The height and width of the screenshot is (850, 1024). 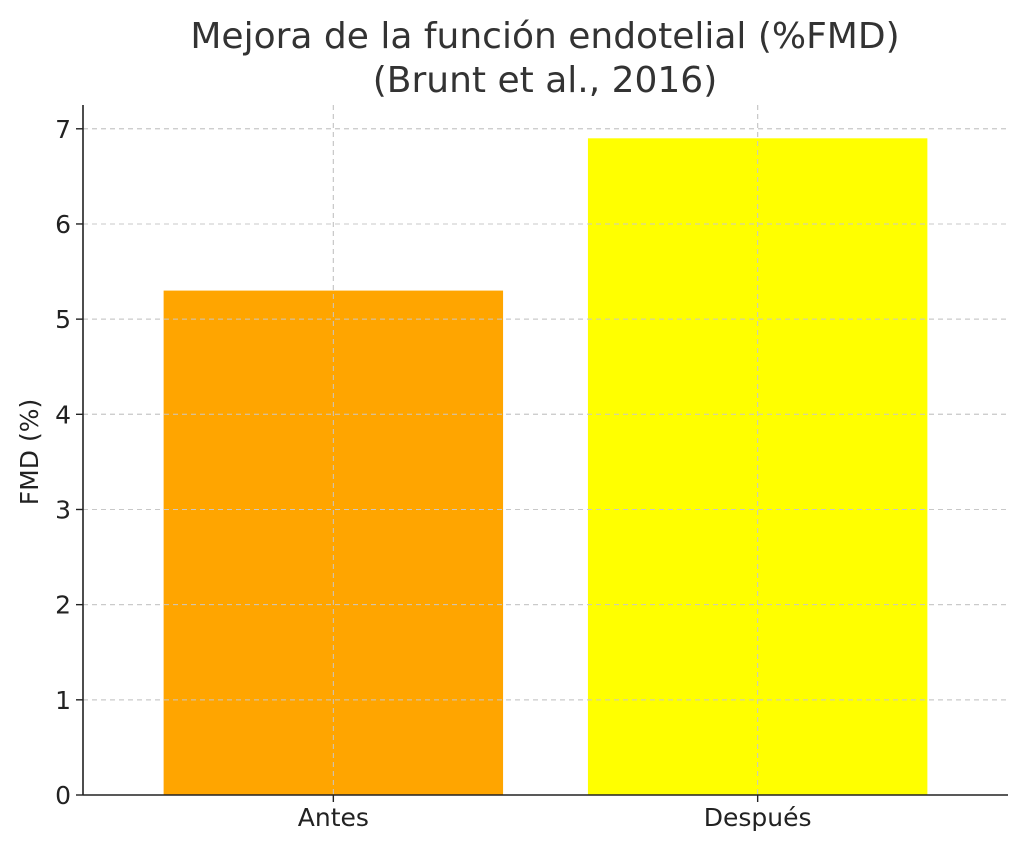 What do you see at coordinates (63, 795) in the screenshot?
I see `y-tick-label: 0` at bounding box center [63, 795].